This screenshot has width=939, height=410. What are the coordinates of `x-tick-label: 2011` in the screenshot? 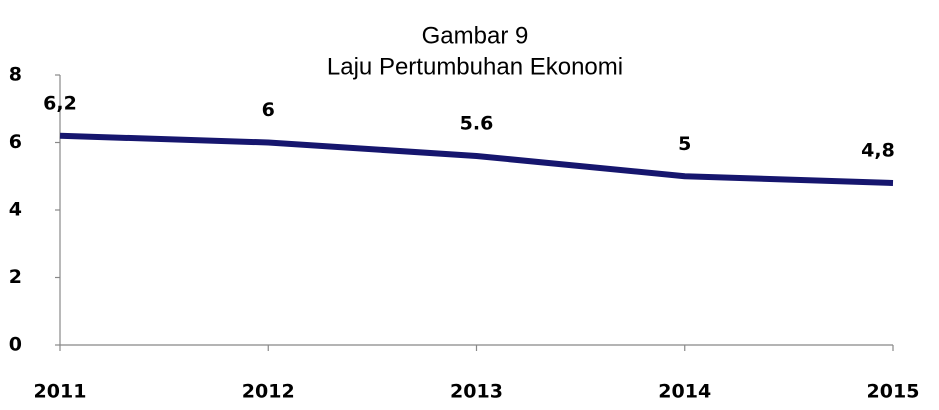 It's located at (60, 392).